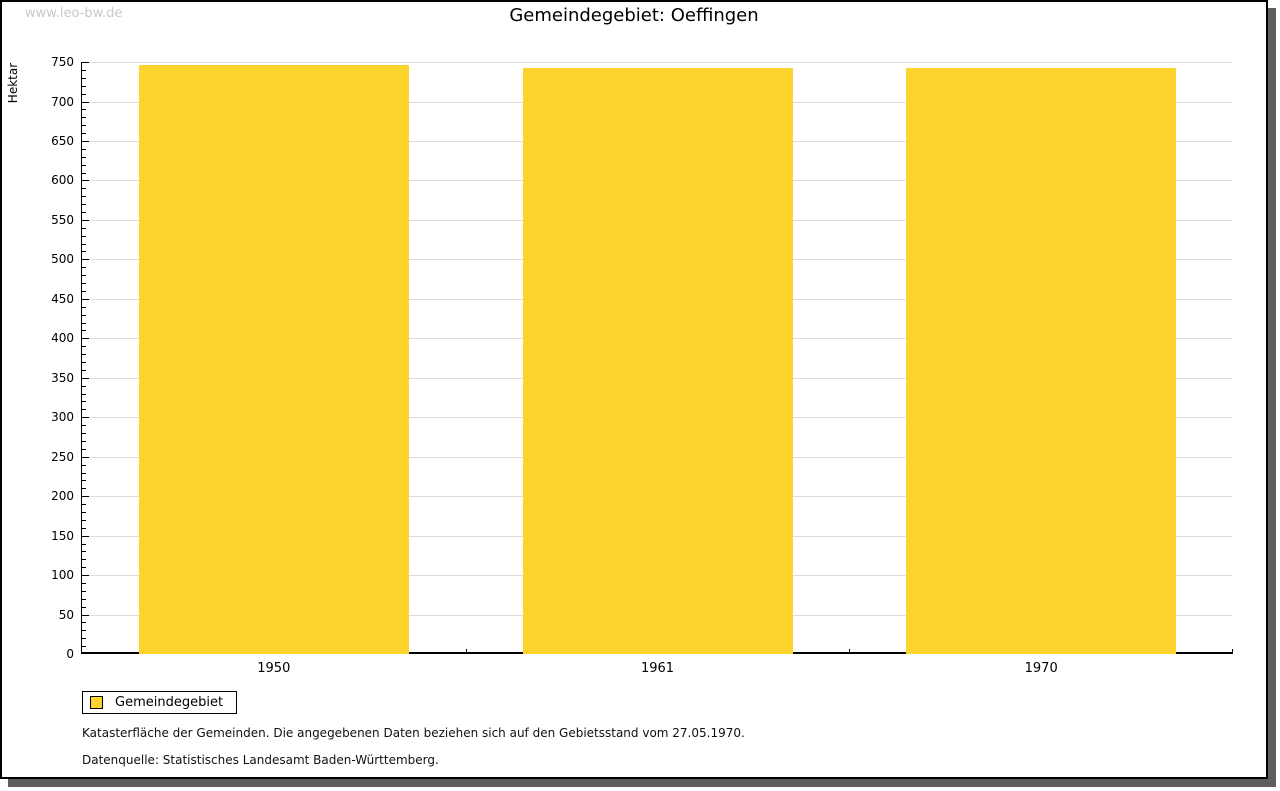 The width and height of the screenshot is (1280, 791). What do you see at coordinates (1041, 668) in the screenshot?
I see `x-axis-label-1970: 1970` at bounding box center [1041, 668].